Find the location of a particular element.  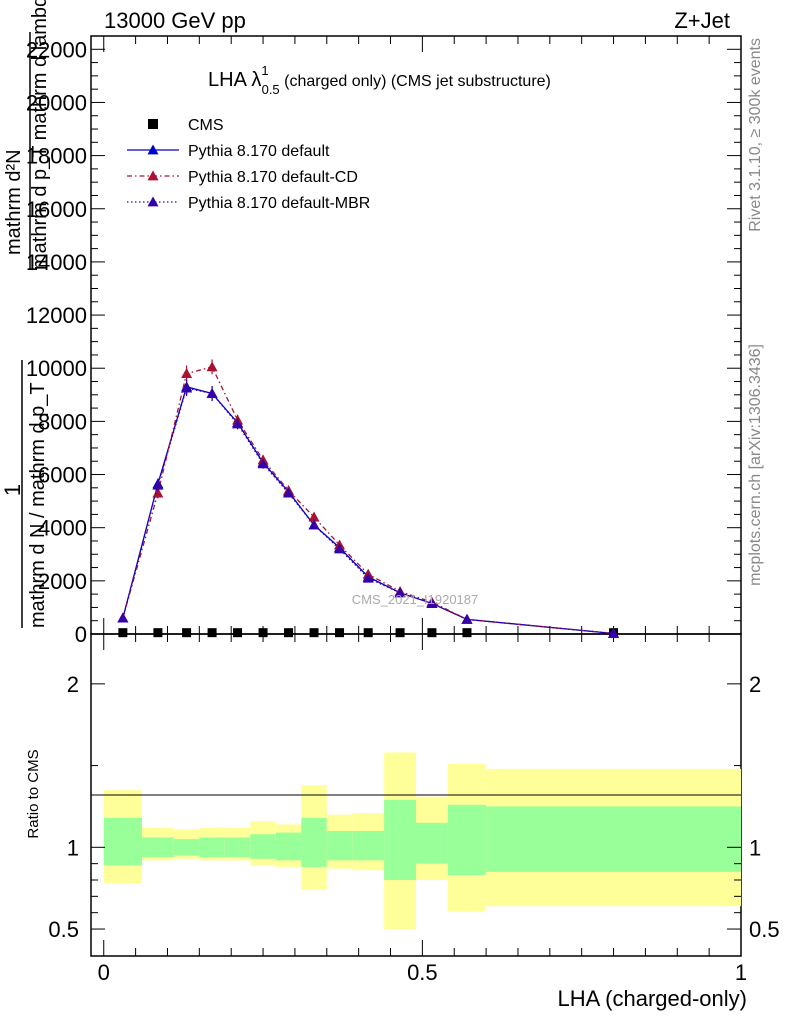

x-tick-label: 1 is located at coordinates (741, 972).